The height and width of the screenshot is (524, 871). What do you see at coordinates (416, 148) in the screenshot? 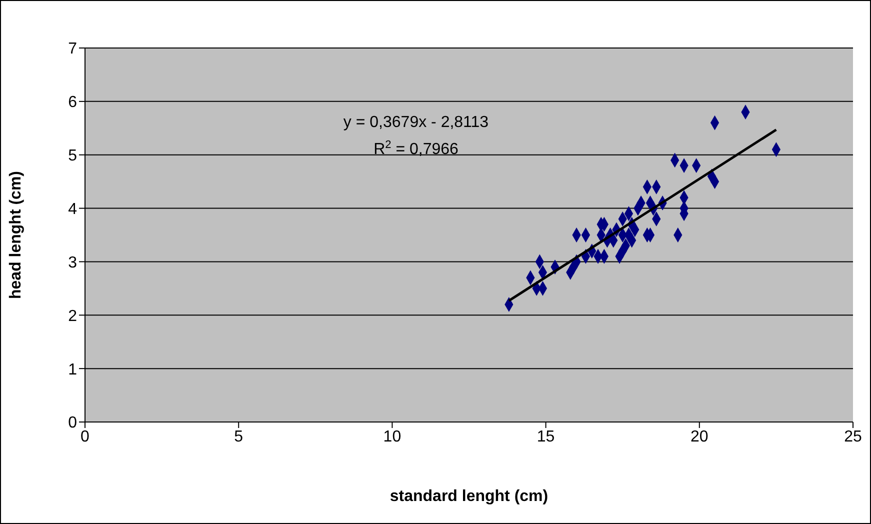
I see `annotation: R$^{2}$ = 0,7966` at bounding box center [416, 148].